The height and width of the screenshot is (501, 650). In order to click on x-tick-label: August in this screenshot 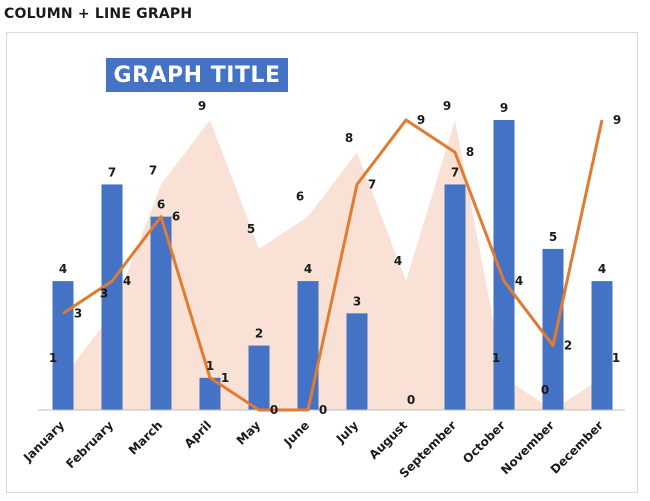, I will do `click(388, 440)`.